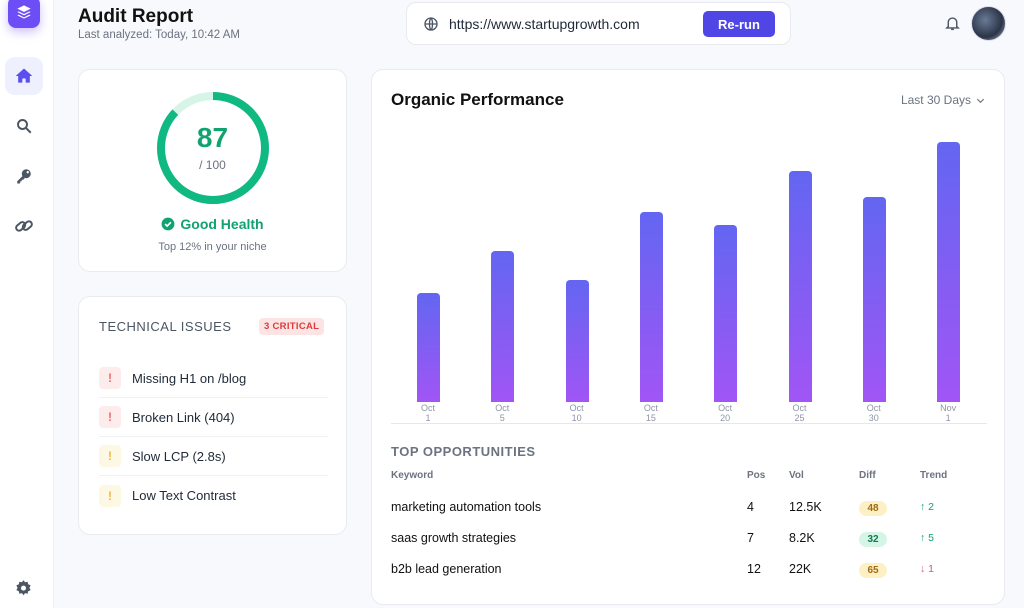  I want to click on keyword-cell: marketing automation tools, so click(466, 507).